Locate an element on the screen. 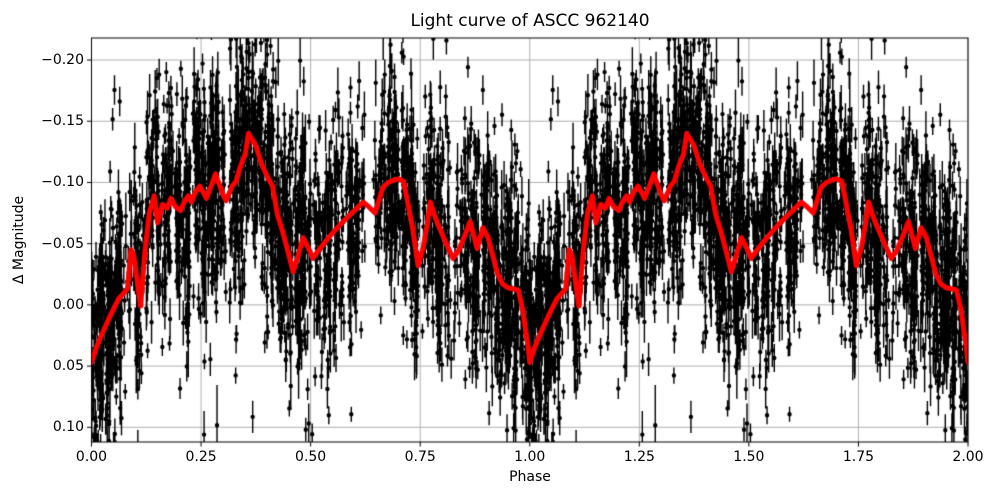 The image size is (1000, 500). x-tick-label: 1.25 is located at coordinates (639, 457).